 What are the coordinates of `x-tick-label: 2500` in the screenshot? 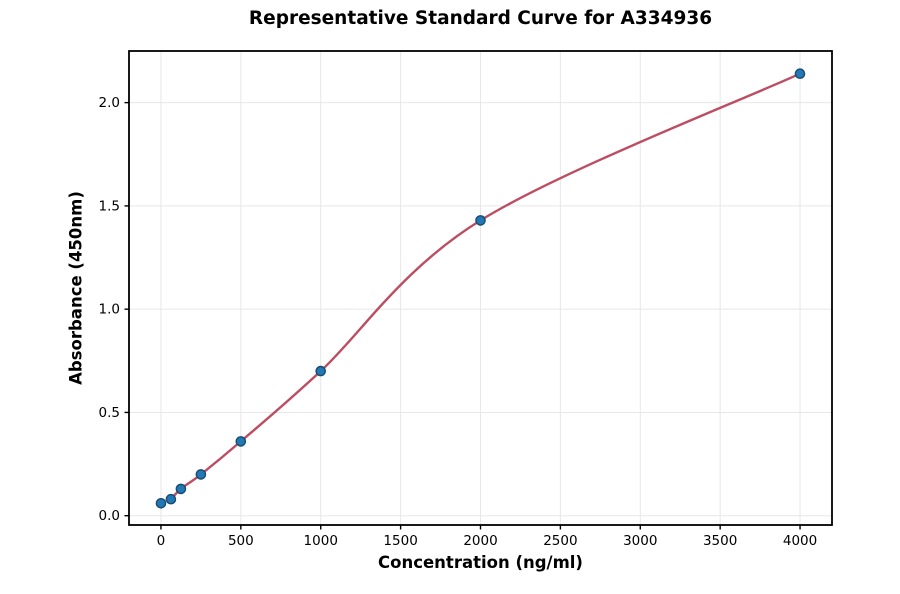 It's located at (560, 541).